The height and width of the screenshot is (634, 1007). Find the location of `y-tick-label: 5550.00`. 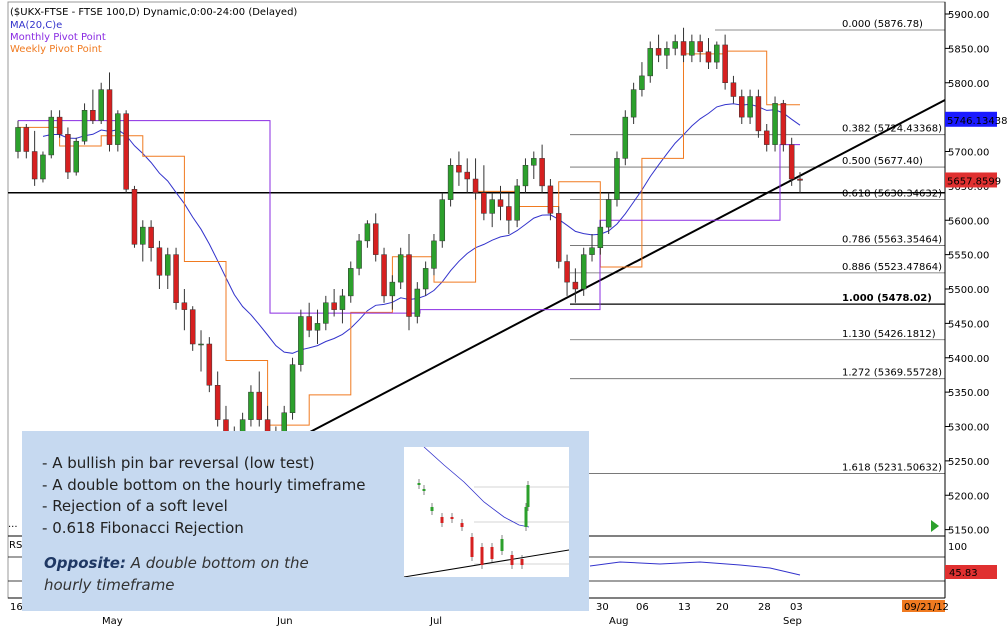

y-tick-label: 5550.00 is located at coordinates (968, 256).